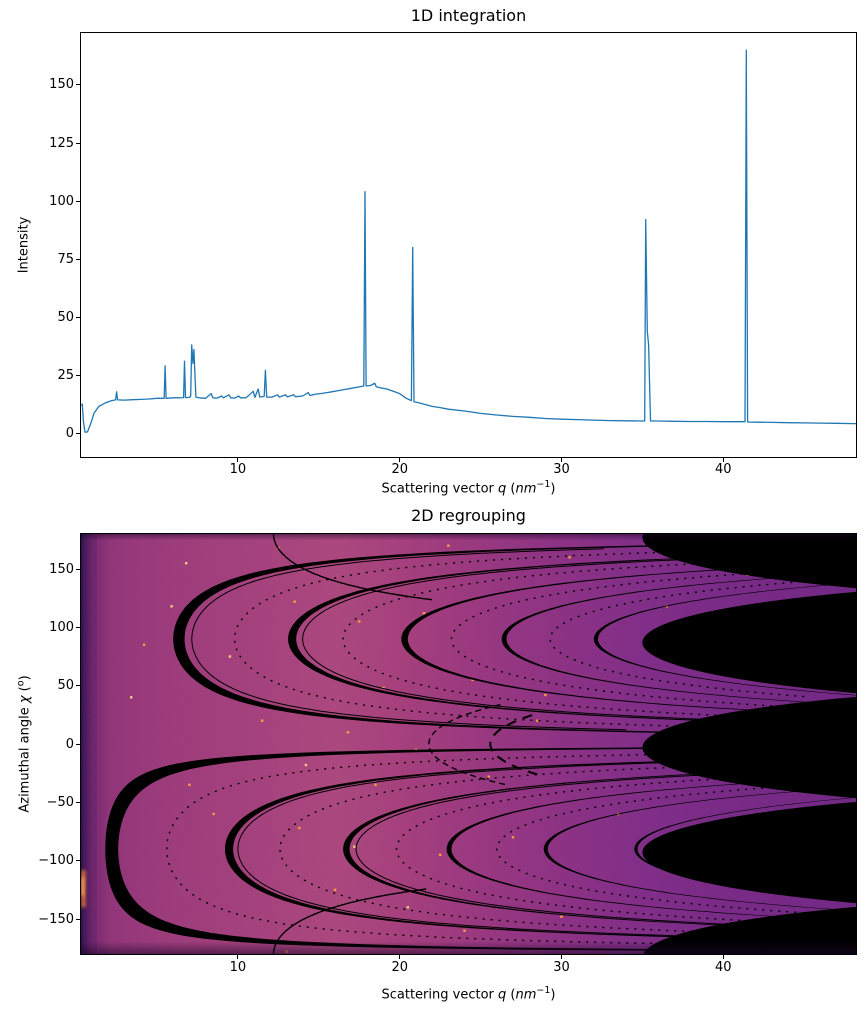  I want to click on plot1-xaxis-label: Scattering vector q (nm−1), so click(468, 487).